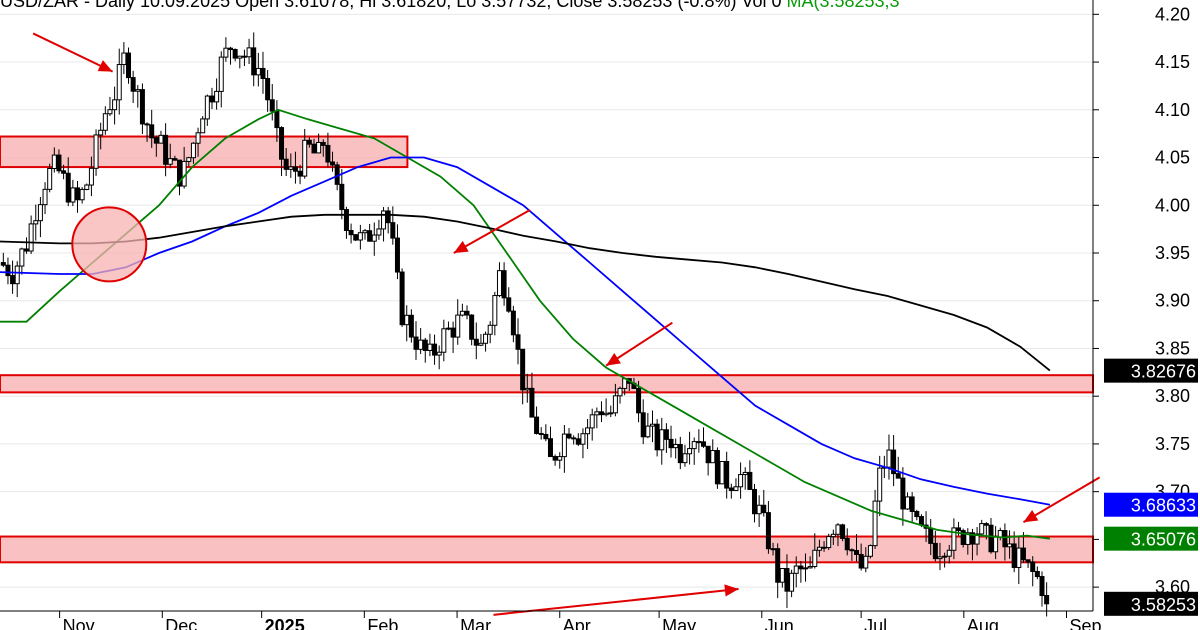 This screenshot has height=630, width=1200. What do you see at coordinates (1151, 487) in the screenshot?
I see `price-tags: 3.82676 3.68633 3.65076 3.58253` at bounding box center [1151, 487].